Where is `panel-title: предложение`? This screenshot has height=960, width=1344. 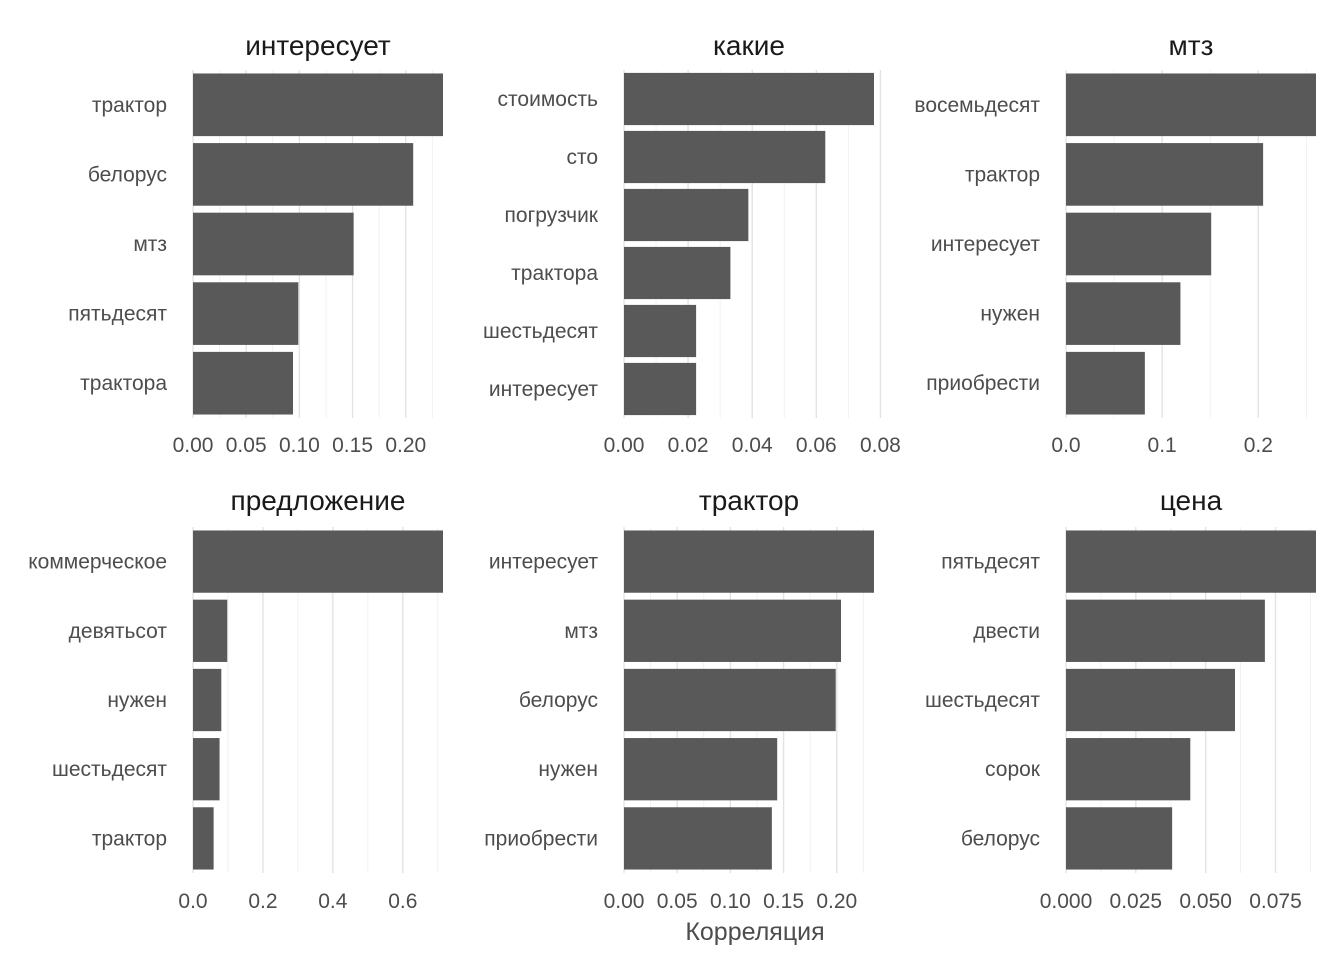 panel-title: предложение is located at coordinates (318, 500).